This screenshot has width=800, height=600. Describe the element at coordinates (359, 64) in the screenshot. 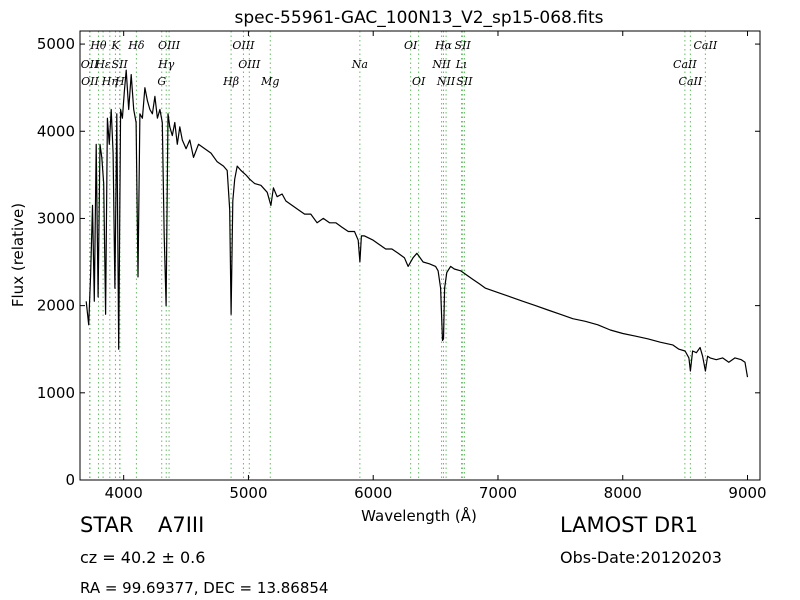

I see `line-label: Na` at that location.